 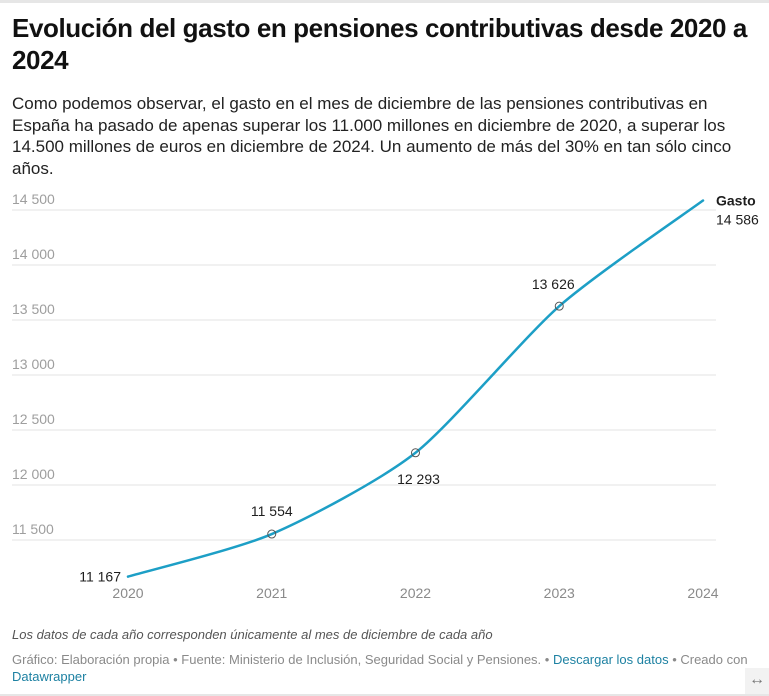 I want to click on series-name-label: Gasto, so click(x=736, y=201).